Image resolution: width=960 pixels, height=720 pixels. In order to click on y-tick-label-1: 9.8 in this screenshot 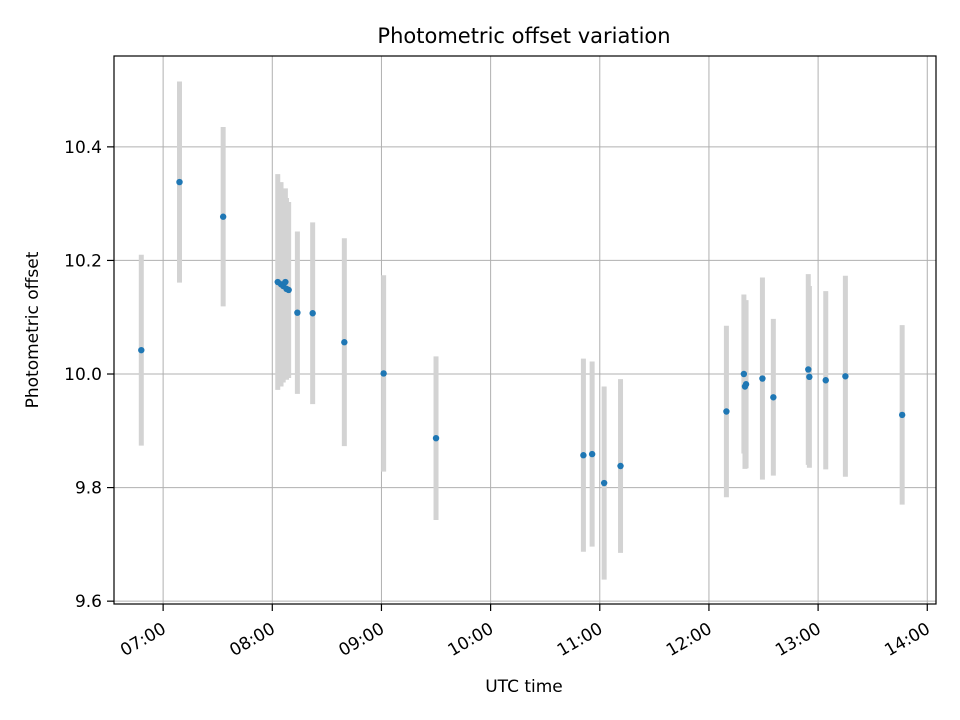, I will do `click(88, 489)`.